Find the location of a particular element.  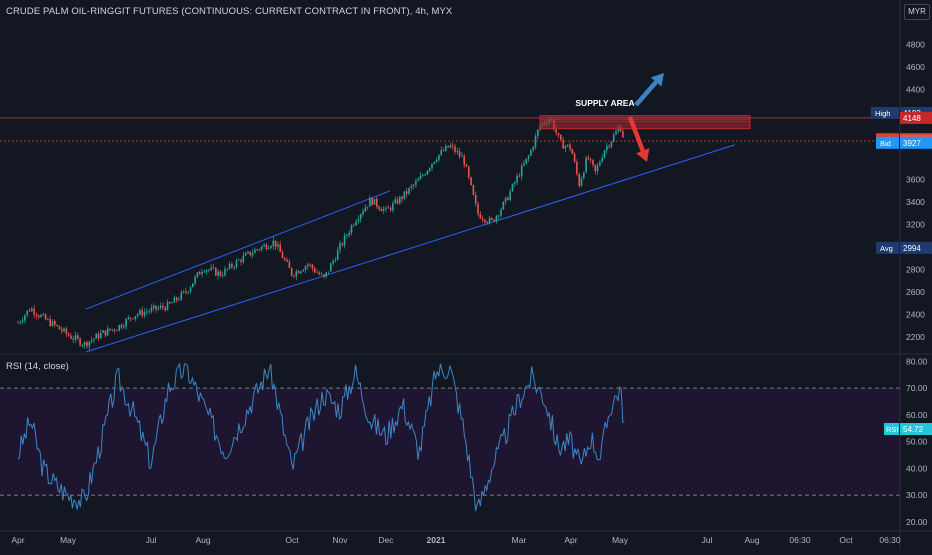

price-tick-label: 2200 is located at coordinates (915, 337).